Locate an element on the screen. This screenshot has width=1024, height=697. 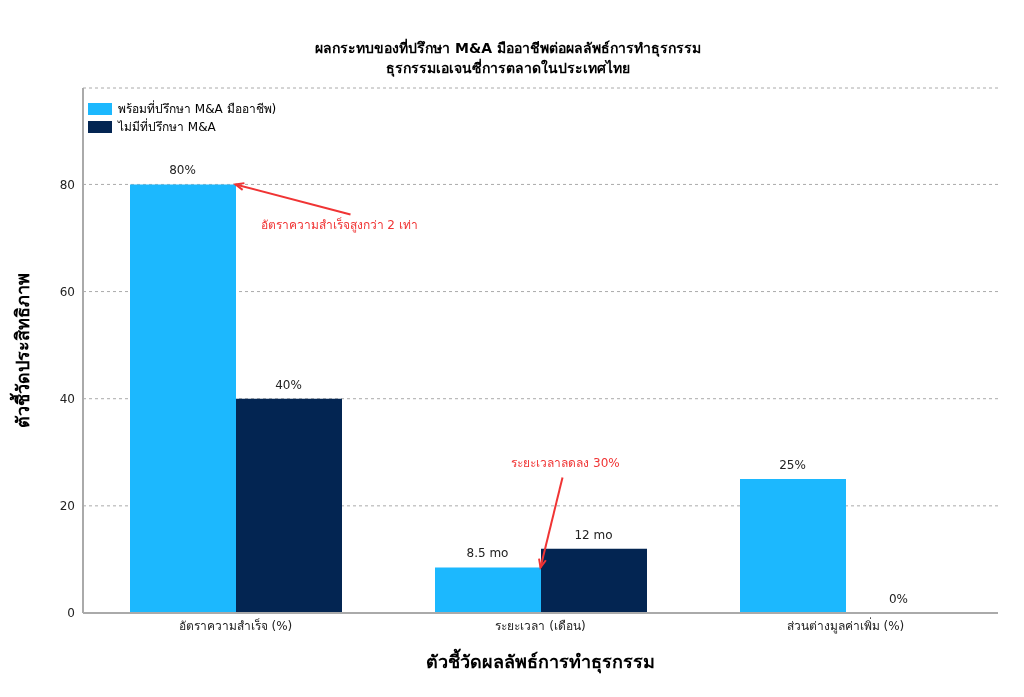
x-tick-label: ส่วนต่างมูลค่าเพิ่ม (%) is located at coordinates (845, 625).